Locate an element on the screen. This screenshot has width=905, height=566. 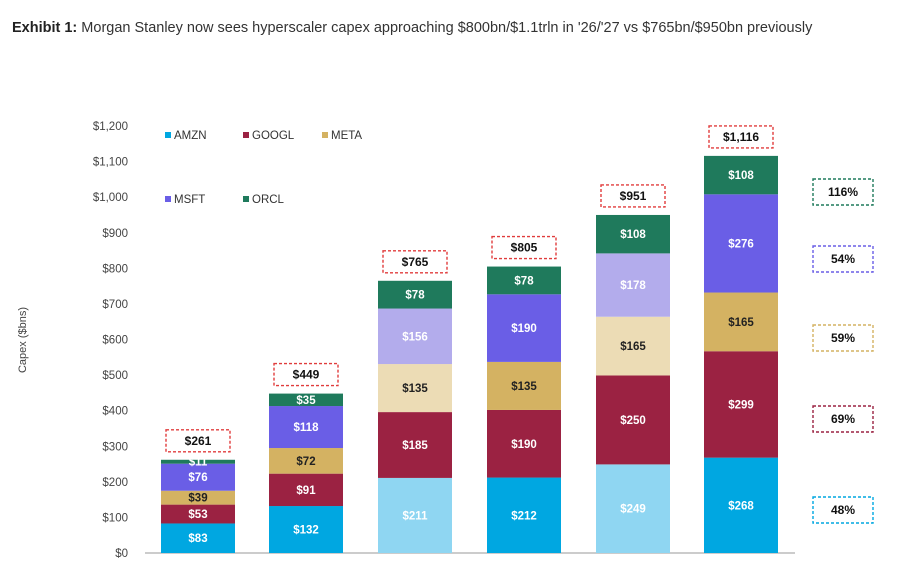
y-tick-label: $400 is located at coordinates (115, 412).